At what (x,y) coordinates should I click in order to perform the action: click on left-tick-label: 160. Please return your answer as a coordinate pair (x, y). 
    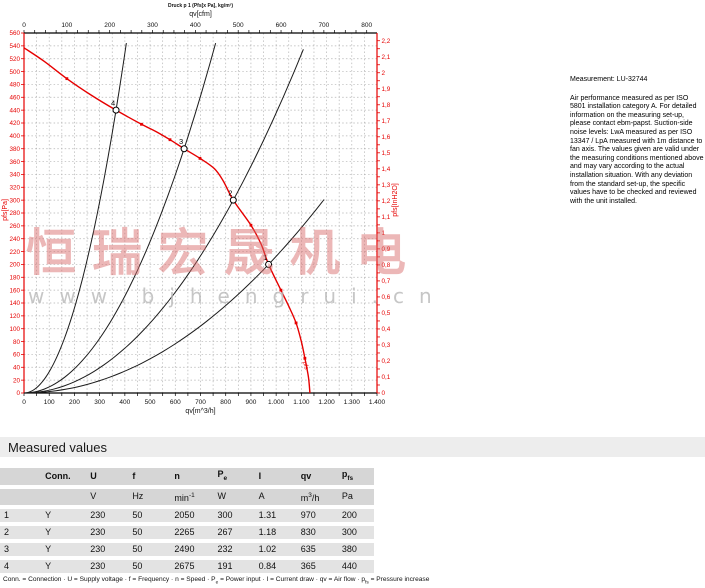
    Looking at the image, I should click on (14, 290).